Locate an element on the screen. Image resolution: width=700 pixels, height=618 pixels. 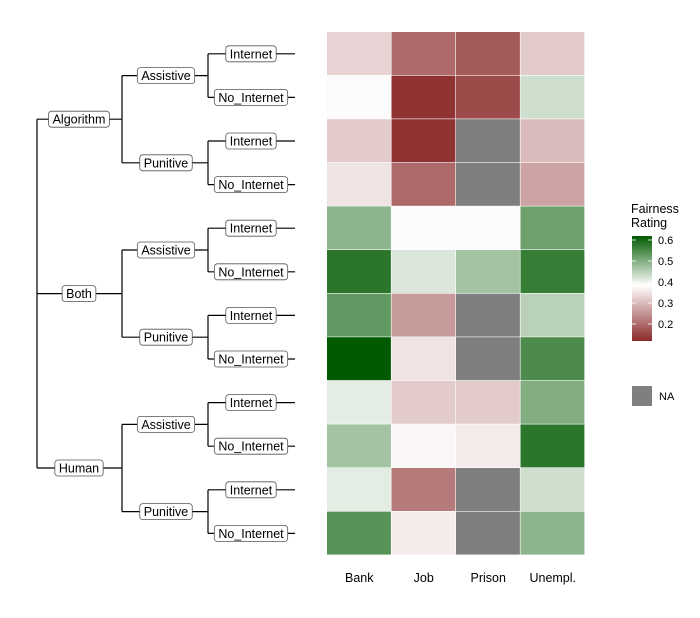
dendrogram-node-label: Assistive is located at coordinates (166, 424).